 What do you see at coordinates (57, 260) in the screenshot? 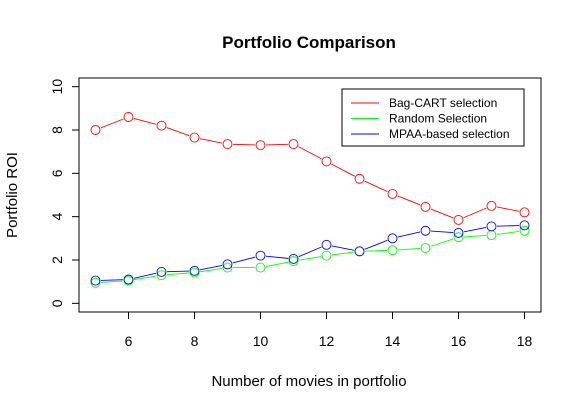
I see `y-tick-label: 2` at bounding box center [57, 260].